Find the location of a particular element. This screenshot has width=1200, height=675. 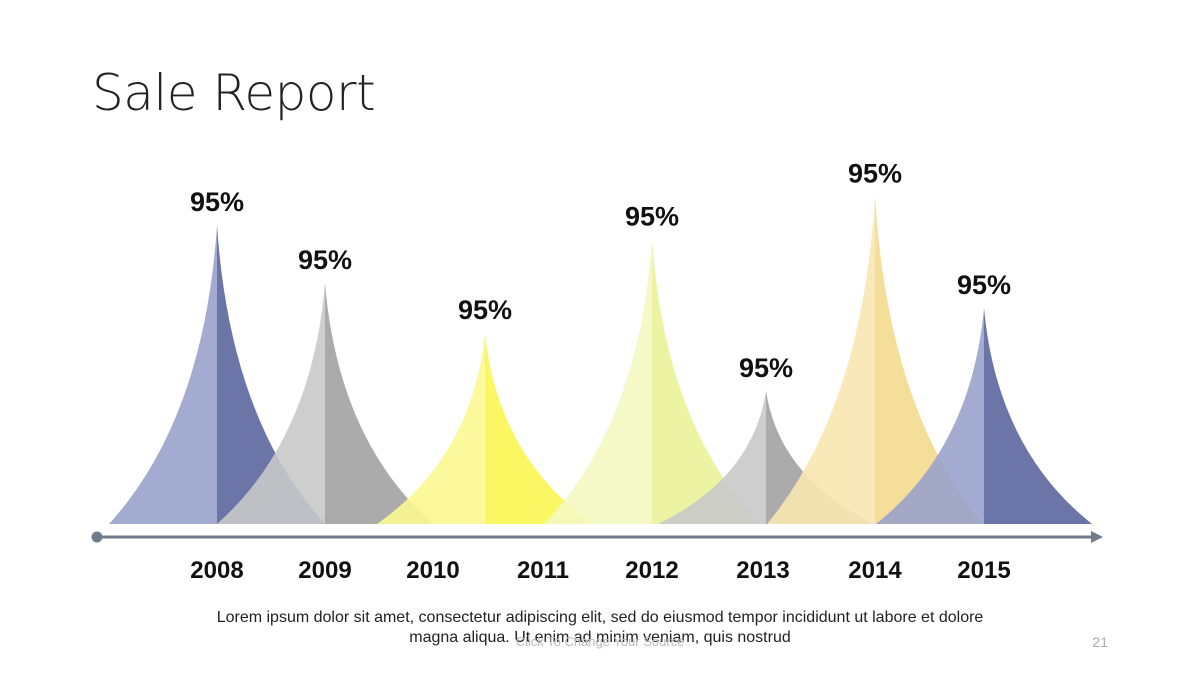

peak-2014 is located at coordinates (984, 416).